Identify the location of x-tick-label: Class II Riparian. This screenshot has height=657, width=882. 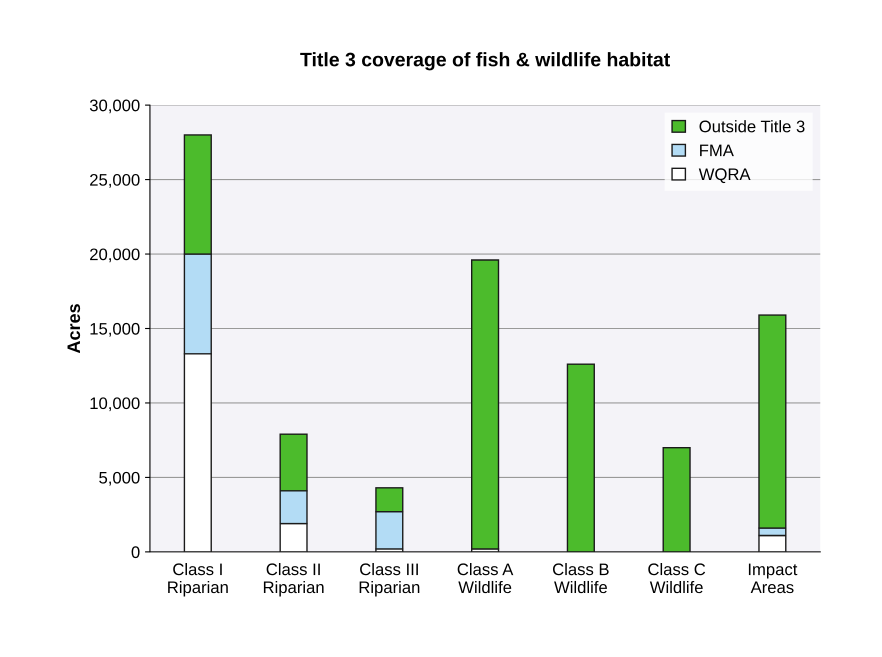
(294, 579).